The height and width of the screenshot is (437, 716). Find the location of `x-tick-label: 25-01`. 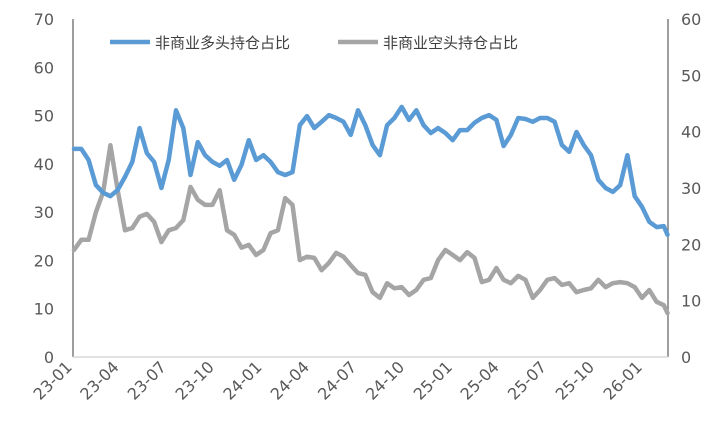

x-tick-label: 25-01 is located at coordinates (433, 380).